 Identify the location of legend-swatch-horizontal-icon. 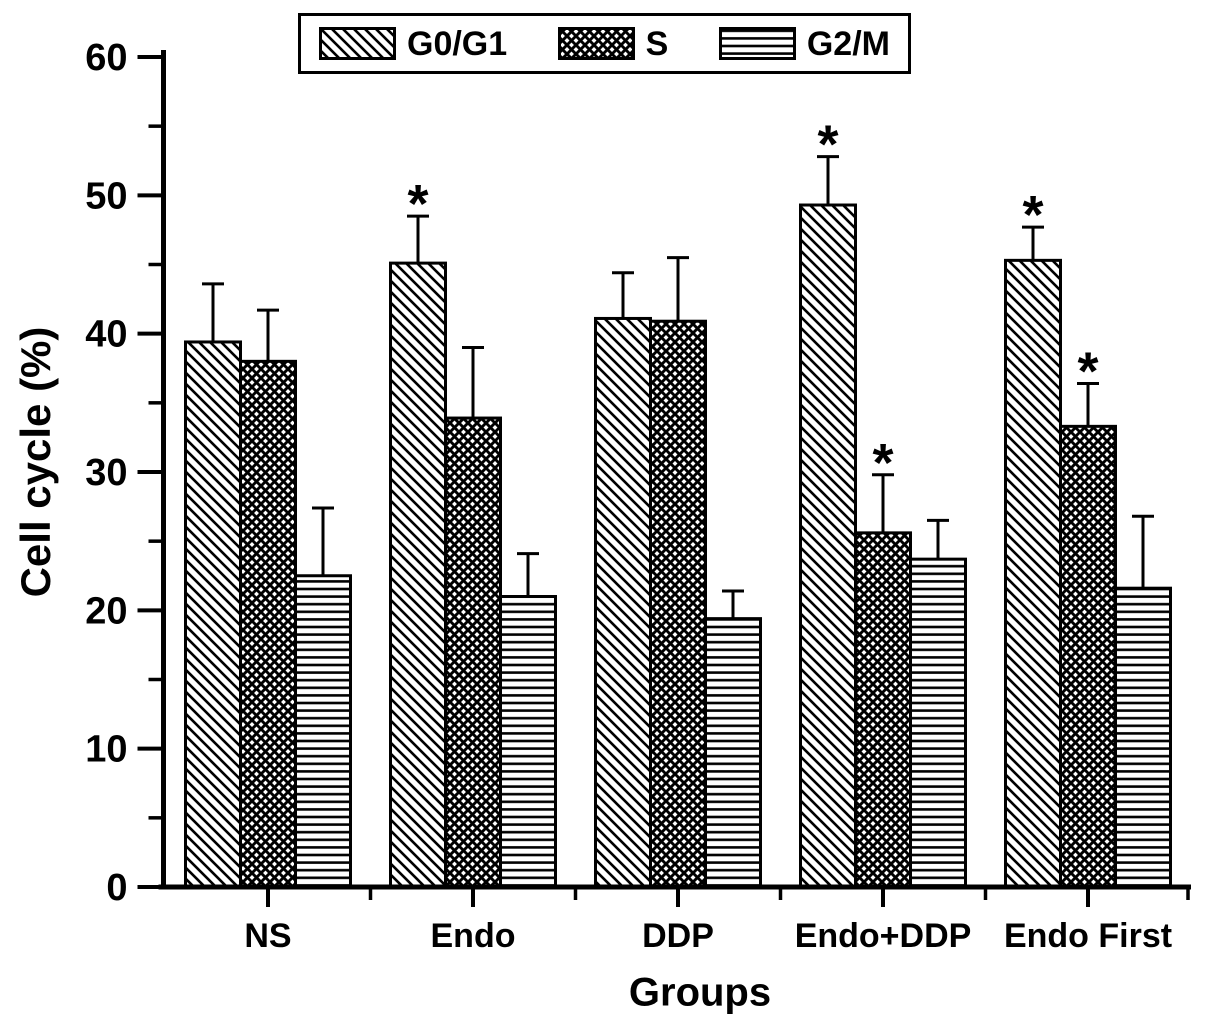
(757, 43).